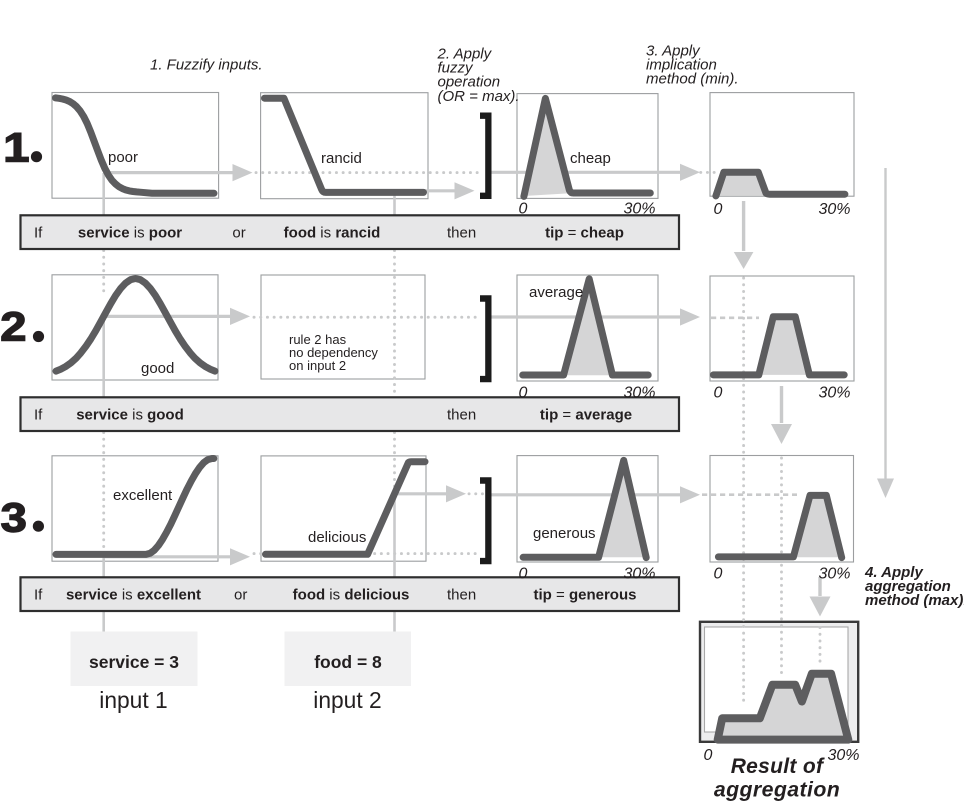 The height and width of the screenshot is (809, 964). What do you see at coordinates (206, 65) in the screenshot?
I see `svg-text: 1. Fuzzify inputs.` at bounding box center [206, 65].